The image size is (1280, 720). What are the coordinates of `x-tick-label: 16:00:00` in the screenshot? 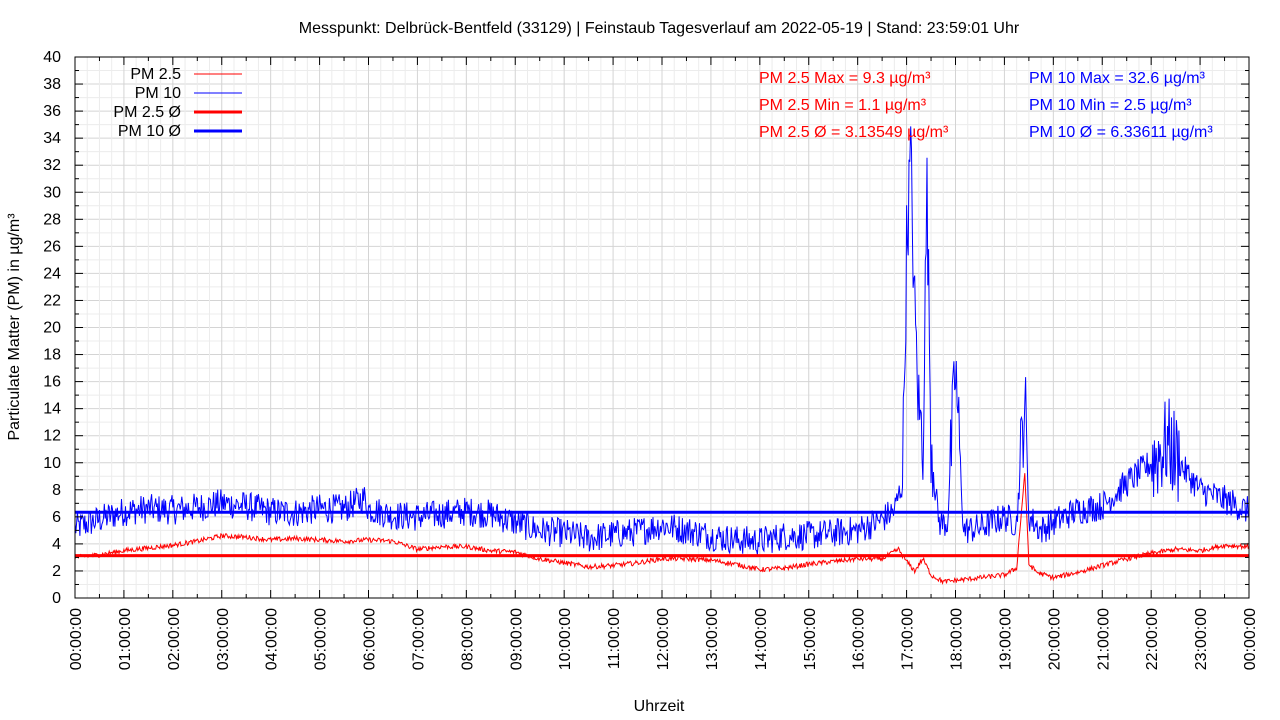 It's located at (859, 639).